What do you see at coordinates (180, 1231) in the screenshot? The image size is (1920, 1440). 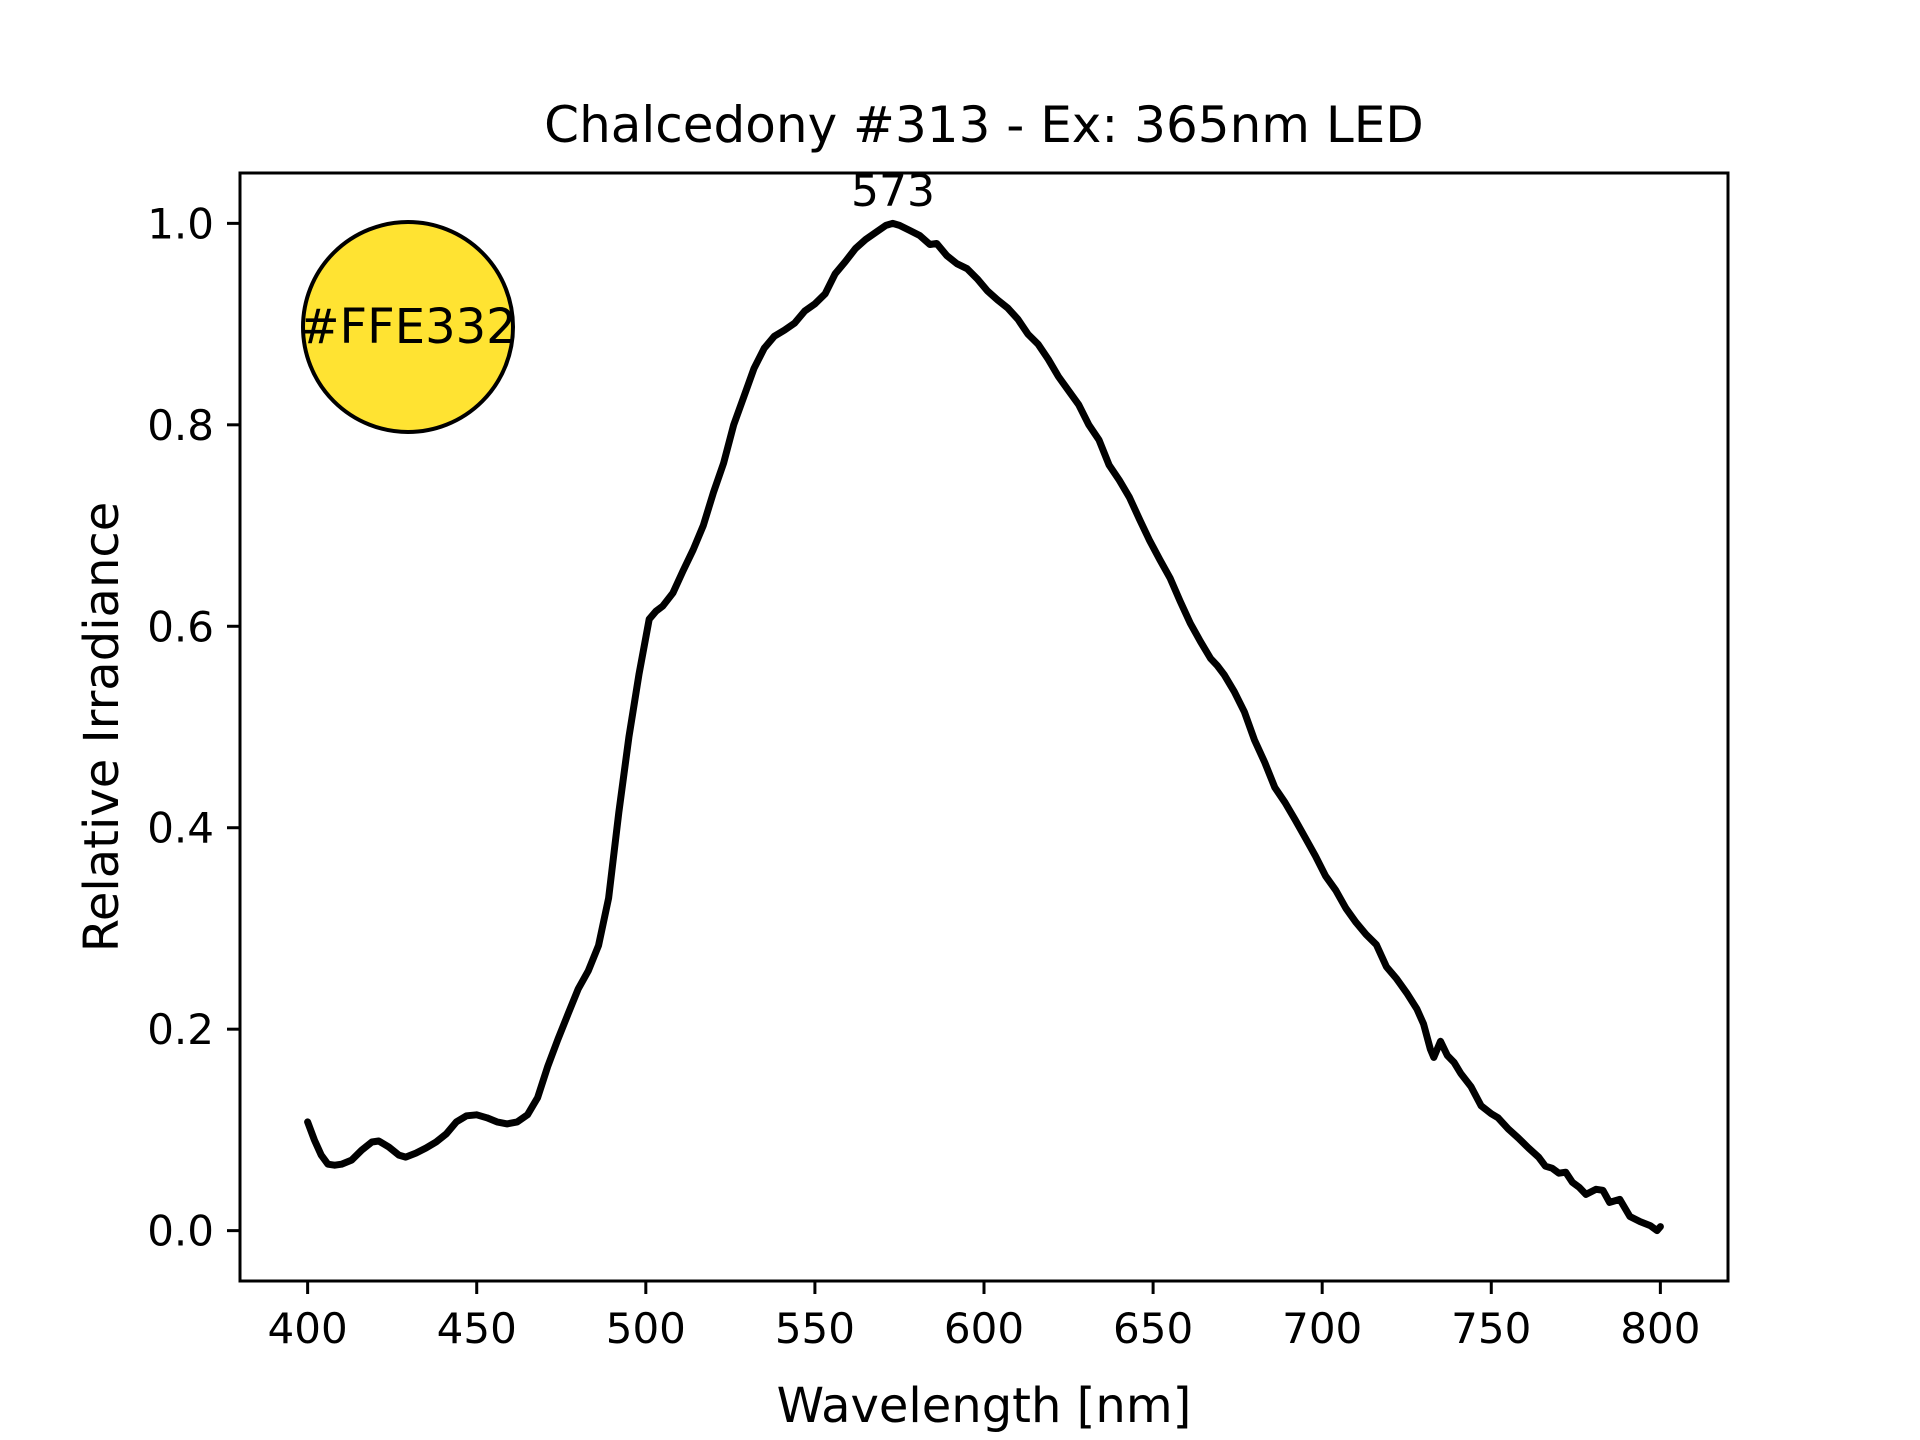 I see `y-tick-label: 0.0` at bounding box center [180, 1231].